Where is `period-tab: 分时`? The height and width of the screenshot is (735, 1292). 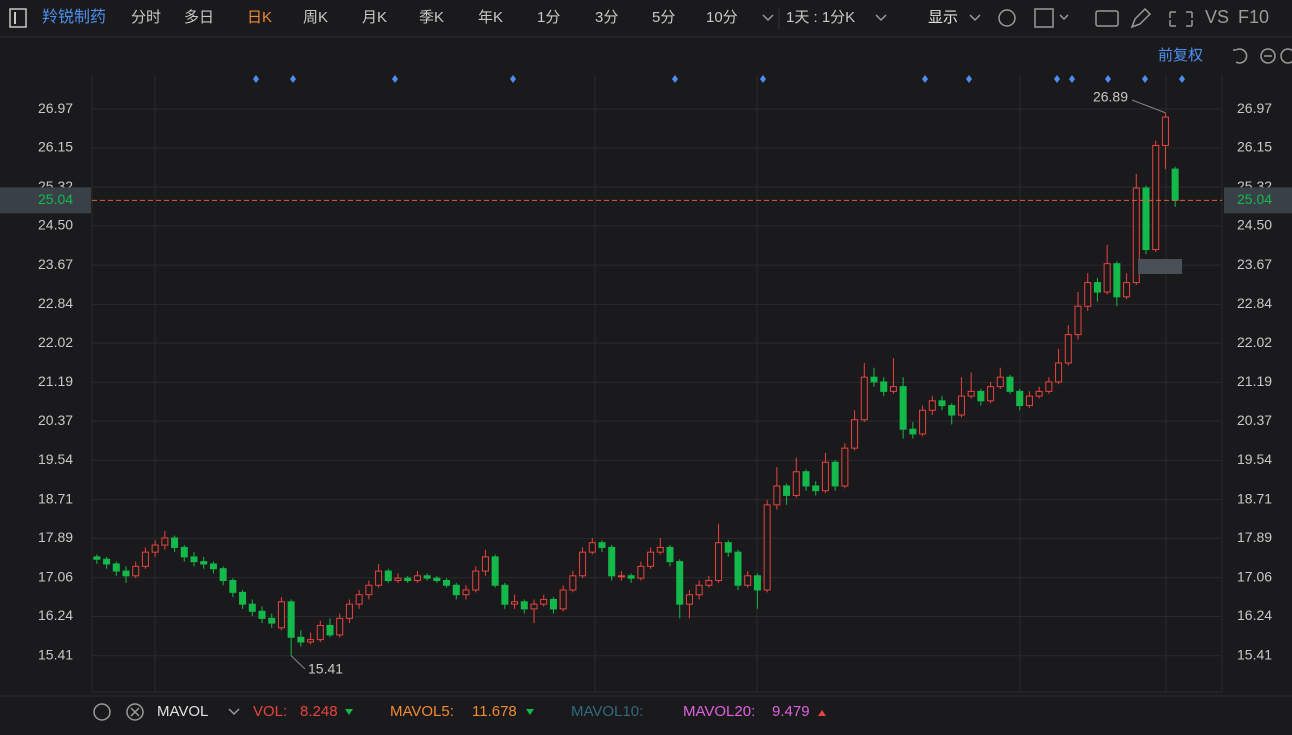
period-tab: 分时 is located at coordinates (146, 17).